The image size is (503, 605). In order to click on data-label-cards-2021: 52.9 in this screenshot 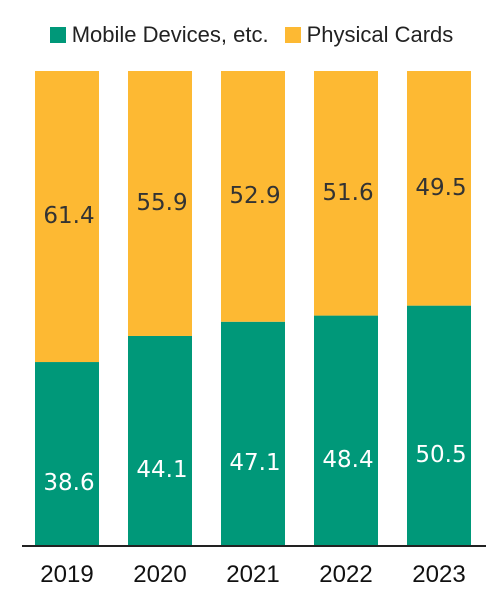, I will do `click(254, 196)`.